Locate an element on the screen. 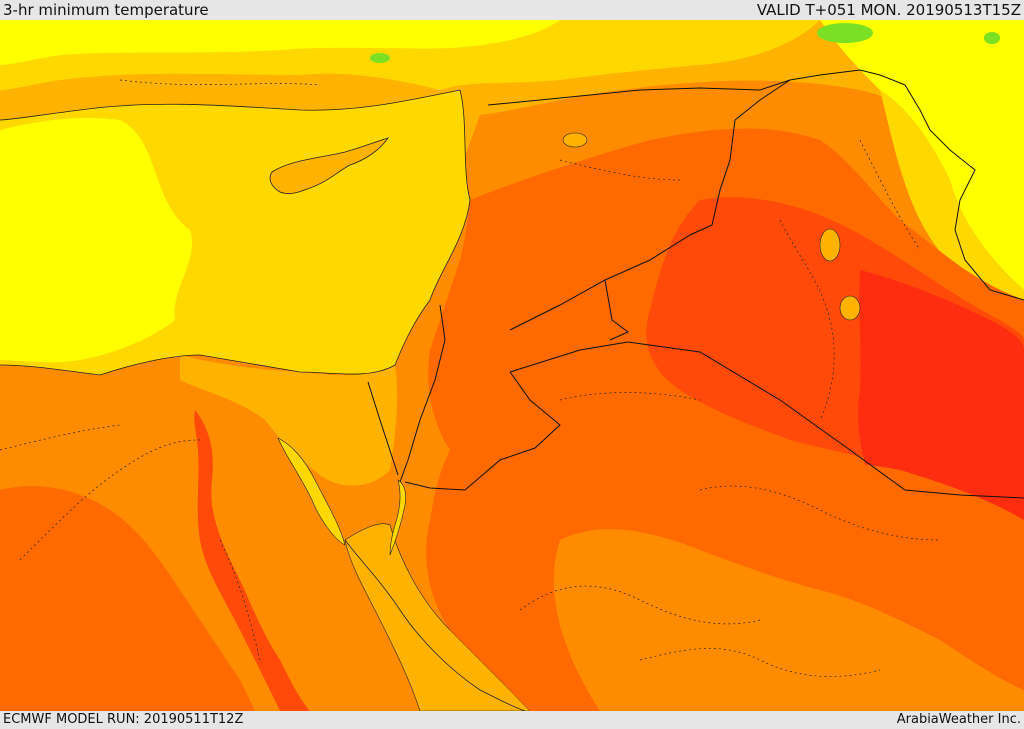  lake-tharthar is located at coordinates (830, 245).